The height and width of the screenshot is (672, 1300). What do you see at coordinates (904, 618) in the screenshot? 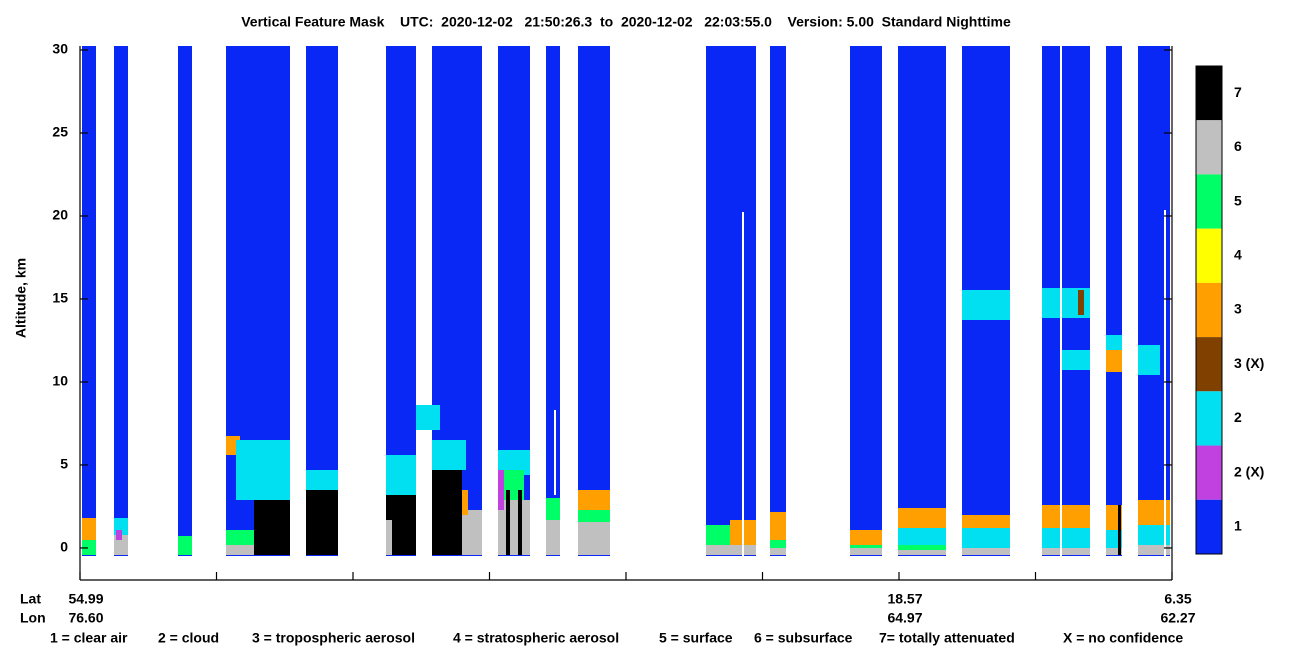
I see `lon-label: 64.97` at bounding box center [904, 618].